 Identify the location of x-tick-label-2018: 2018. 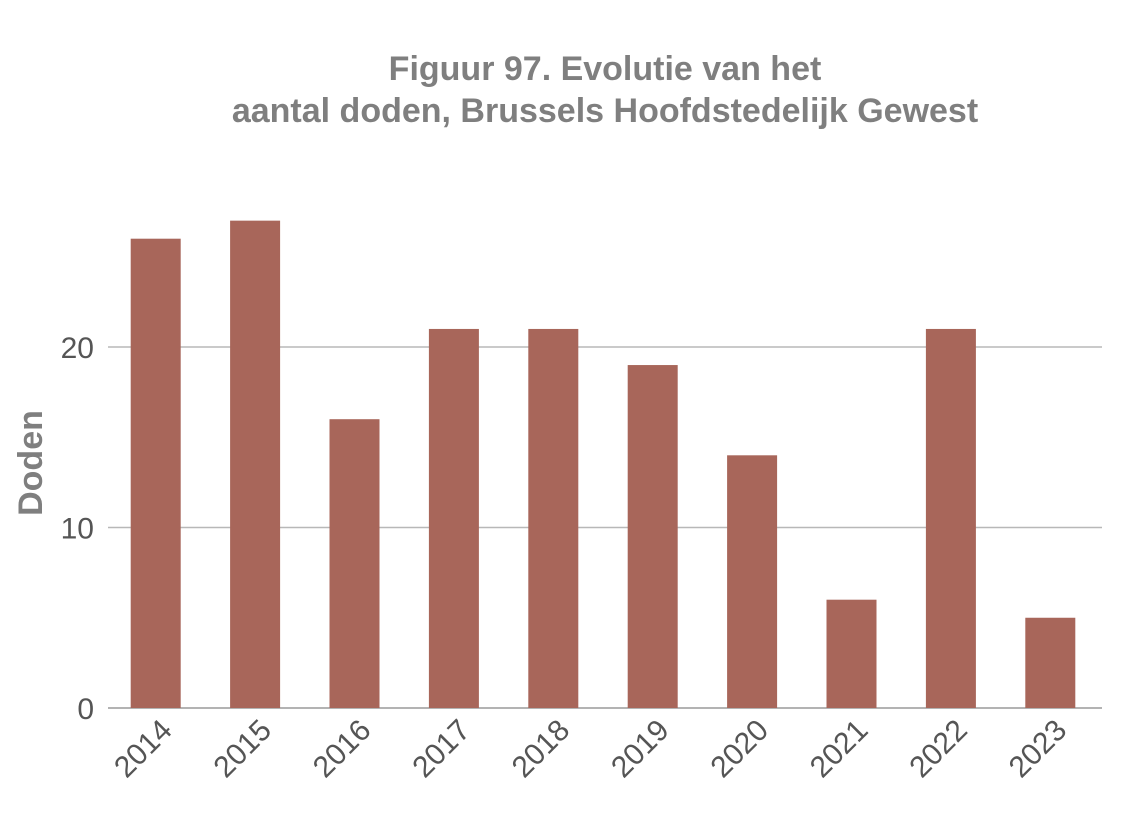
(541, 749).